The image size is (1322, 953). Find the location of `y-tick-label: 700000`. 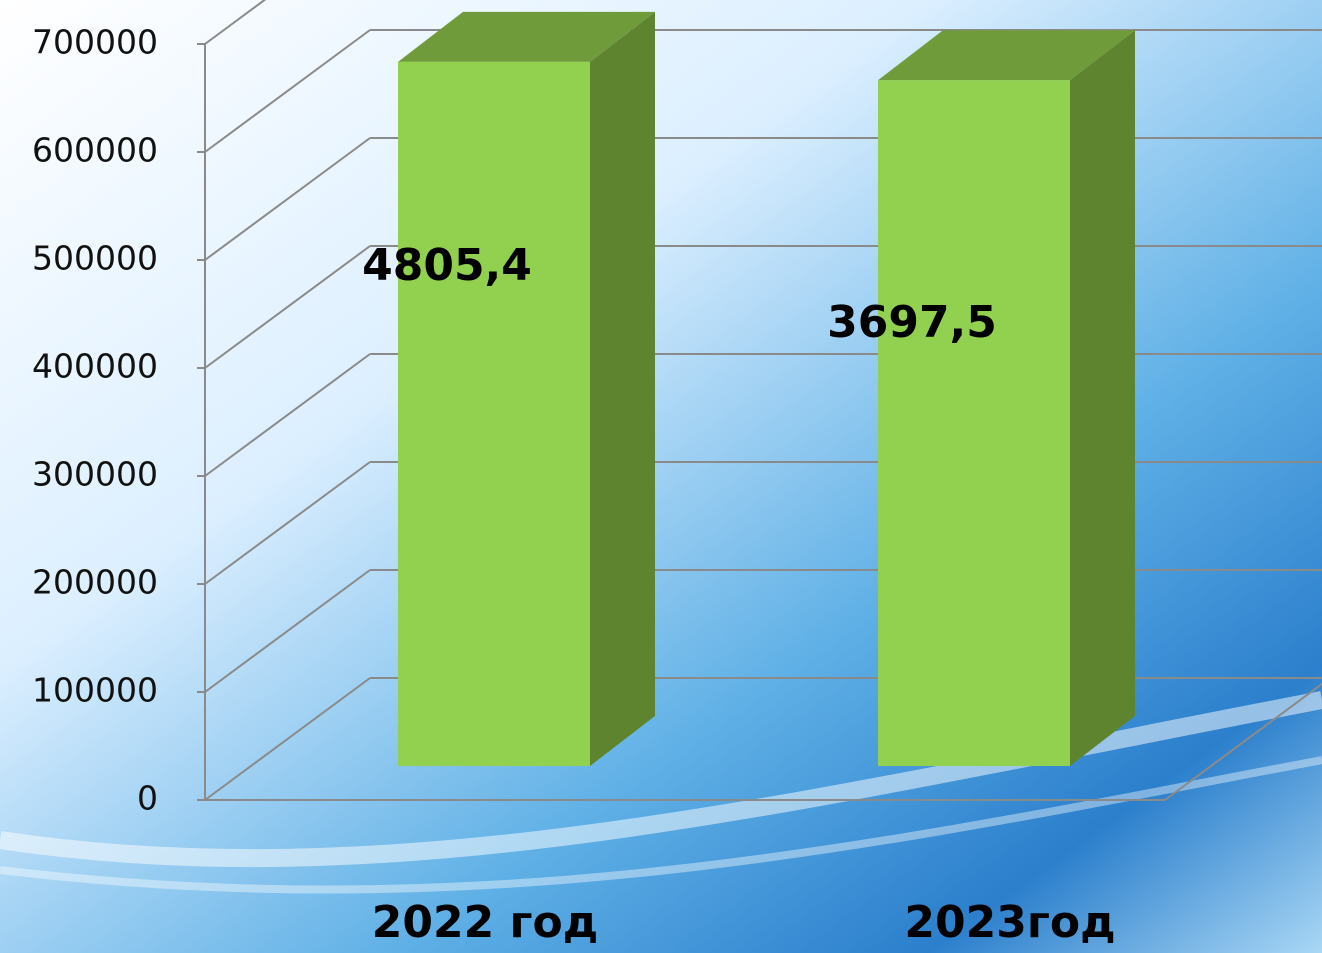

y-tick-label: 700000 is located at coordinates (95, 42).